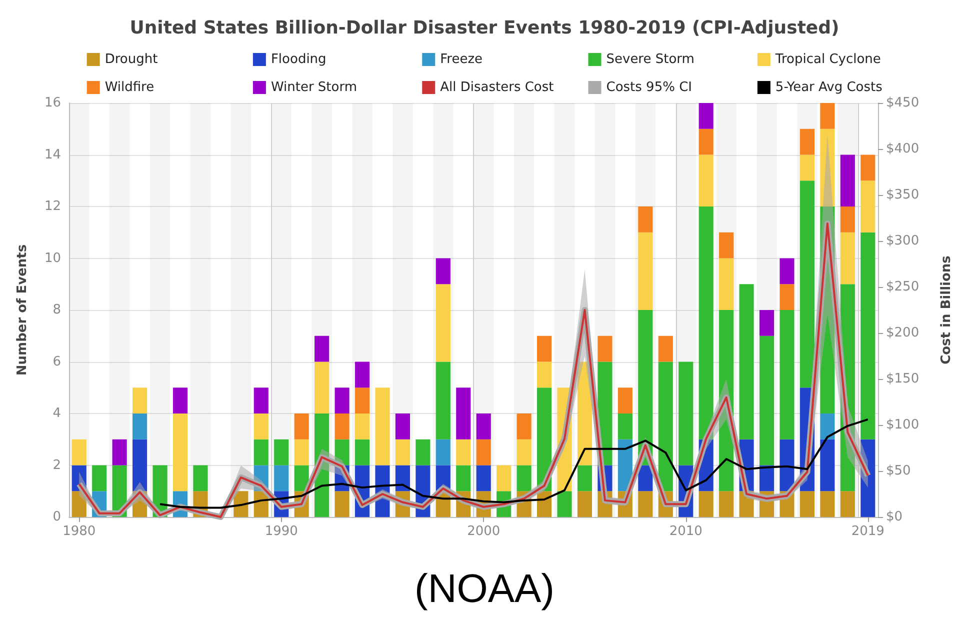  Describe the element at coordinates (497, 87) in the screenshot. I see `legend-label: All Disasters Cost` at that location.